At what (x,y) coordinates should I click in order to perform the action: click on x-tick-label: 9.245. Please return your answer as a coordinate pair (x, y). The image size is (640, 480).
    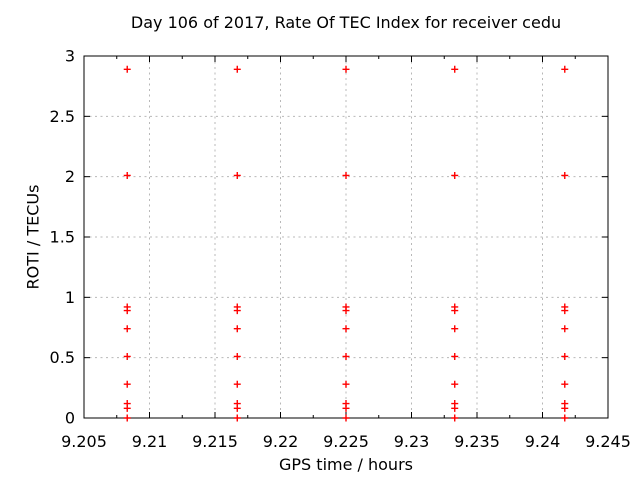
    Looking at the image, I should click on (608, 441).